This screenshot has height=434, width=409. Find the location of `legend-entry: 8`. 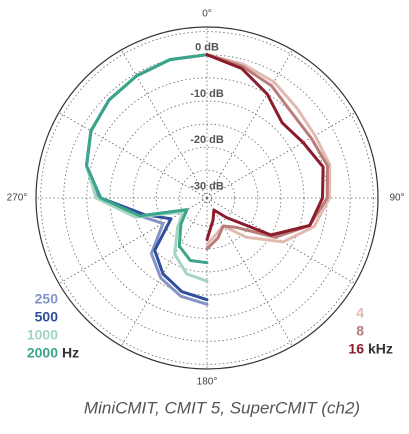

legend-entry: 8 is located at coordinates (360, 331).